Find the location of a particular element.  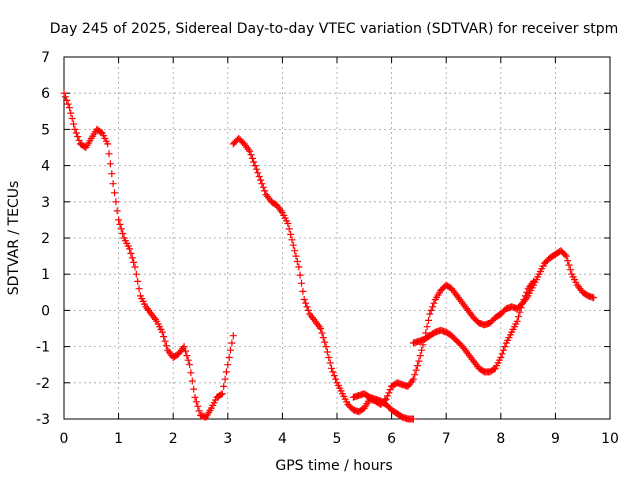

x-tick-label-8: 8 is located at coordinates (500, 439).